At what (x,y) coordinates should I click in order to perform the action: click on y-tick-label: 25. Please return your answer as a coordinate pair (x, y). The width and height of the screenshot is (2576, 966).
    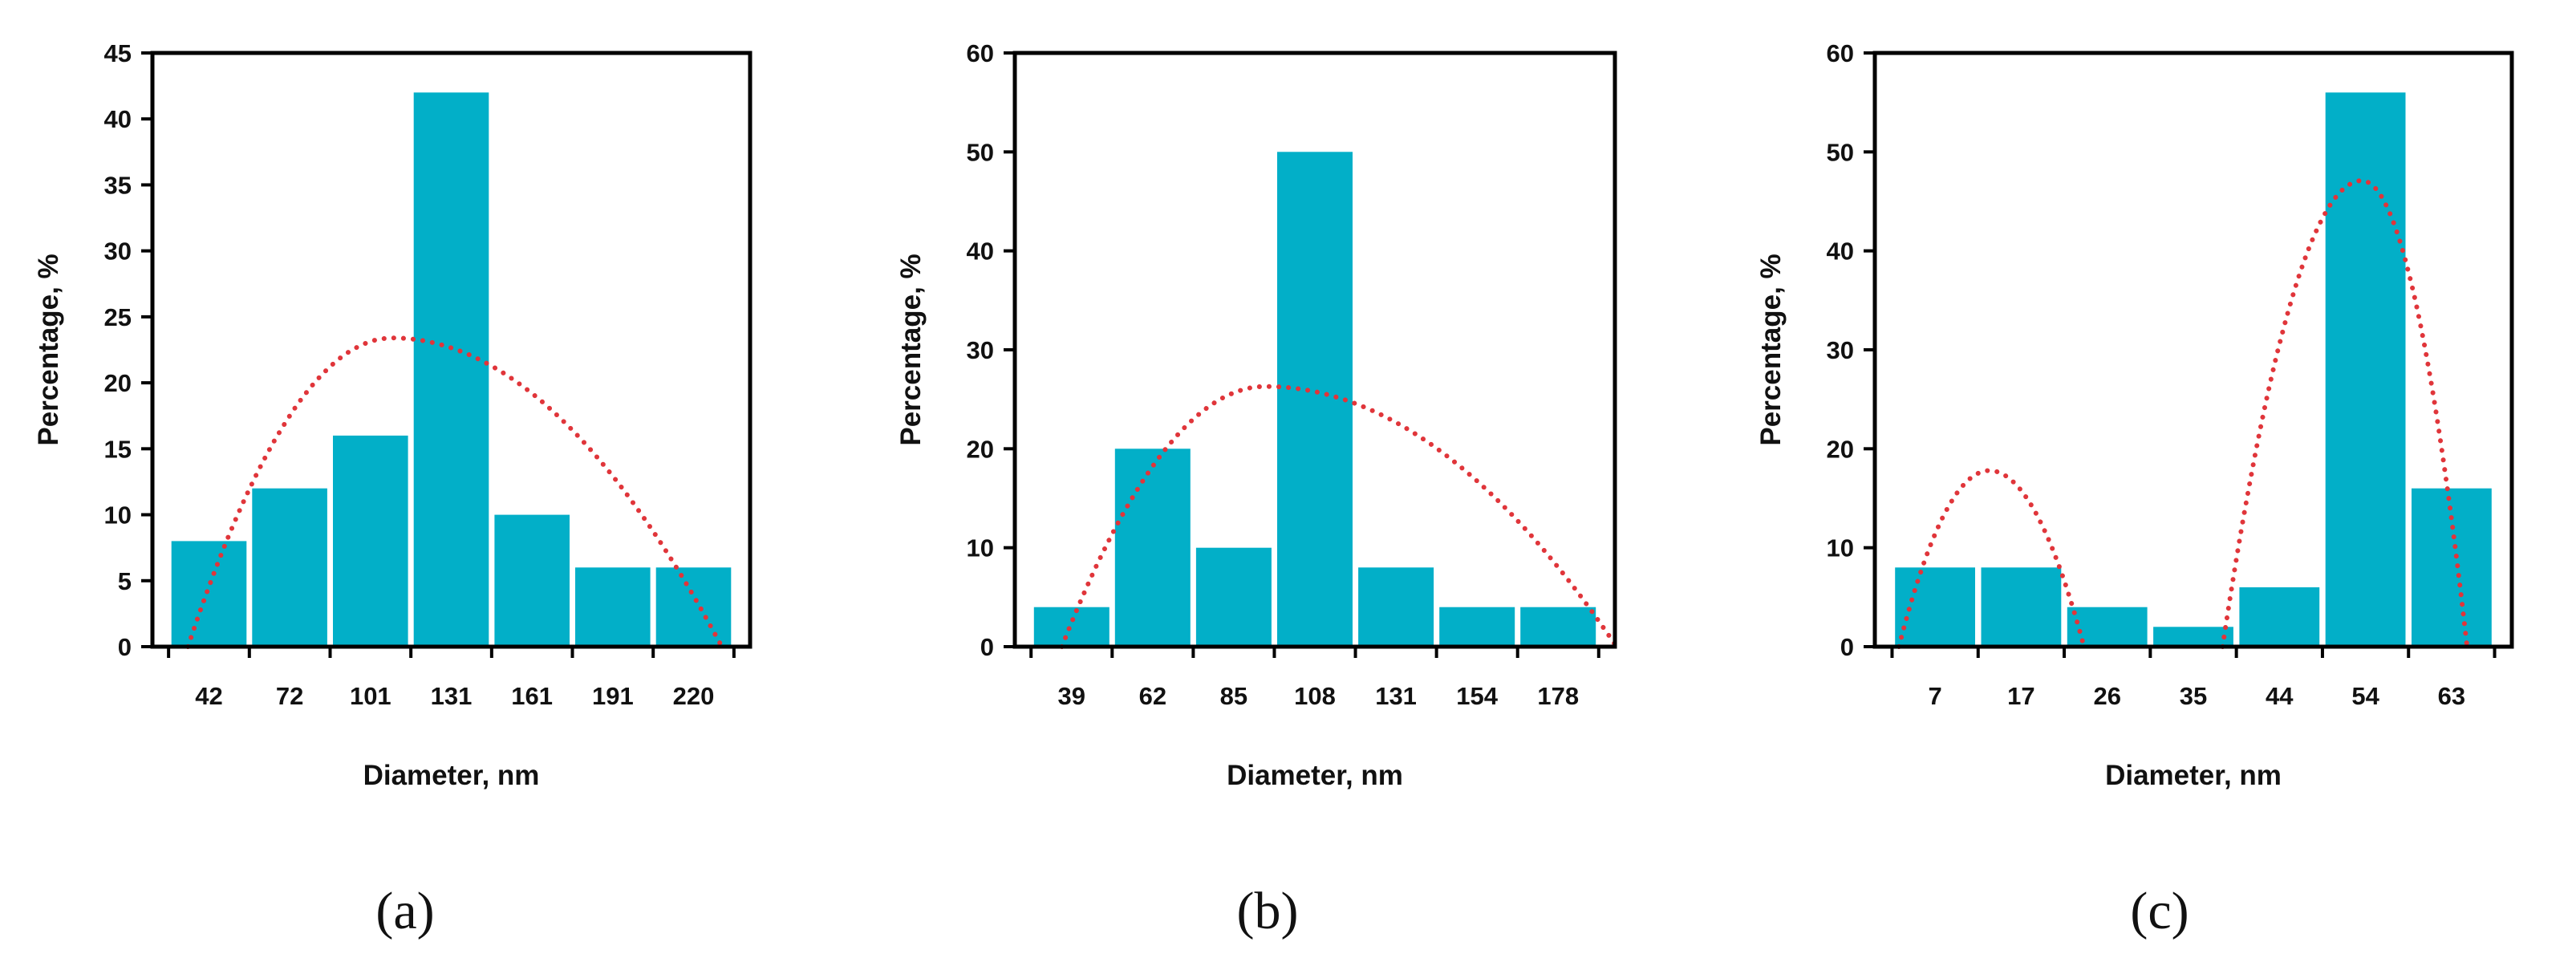
    Looking at the image, I should click on (118, 317).